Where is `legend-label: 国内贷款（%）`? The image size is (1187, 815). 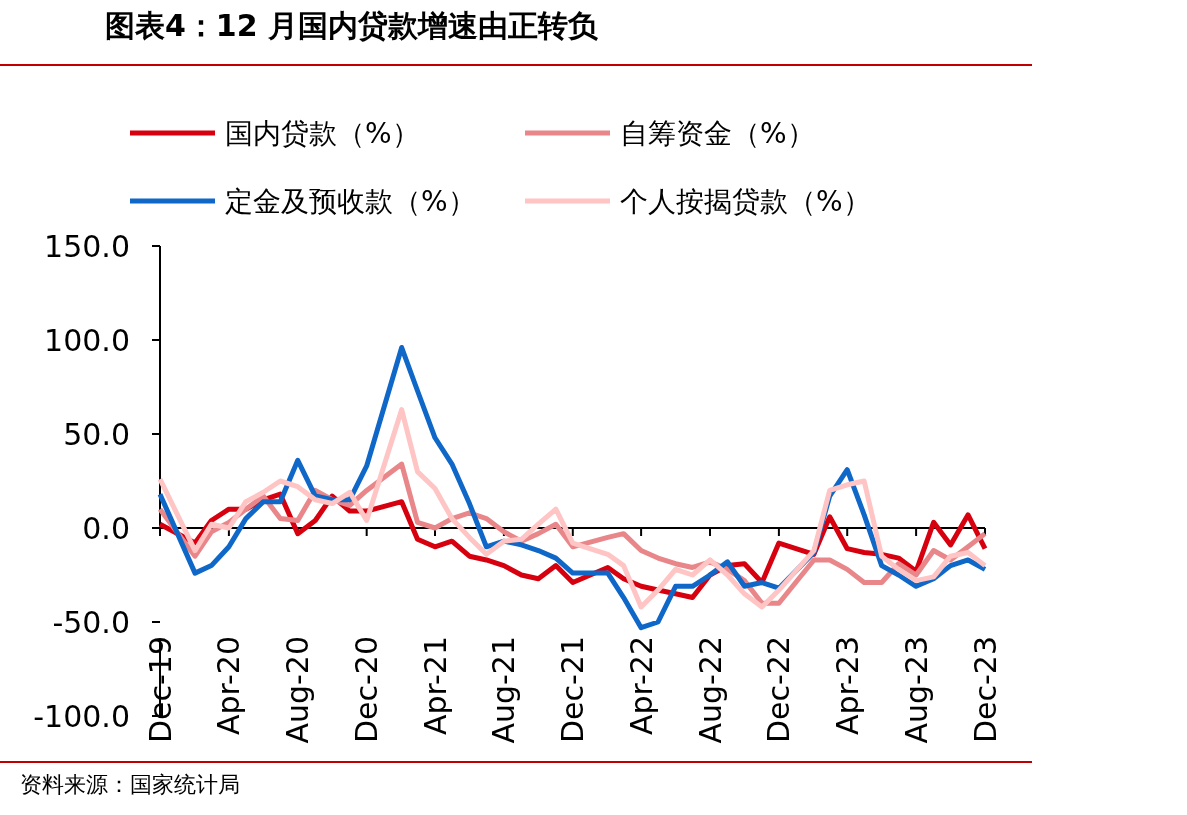
legend-label: 国内贷款（%） is located at coordinates (322, 133).